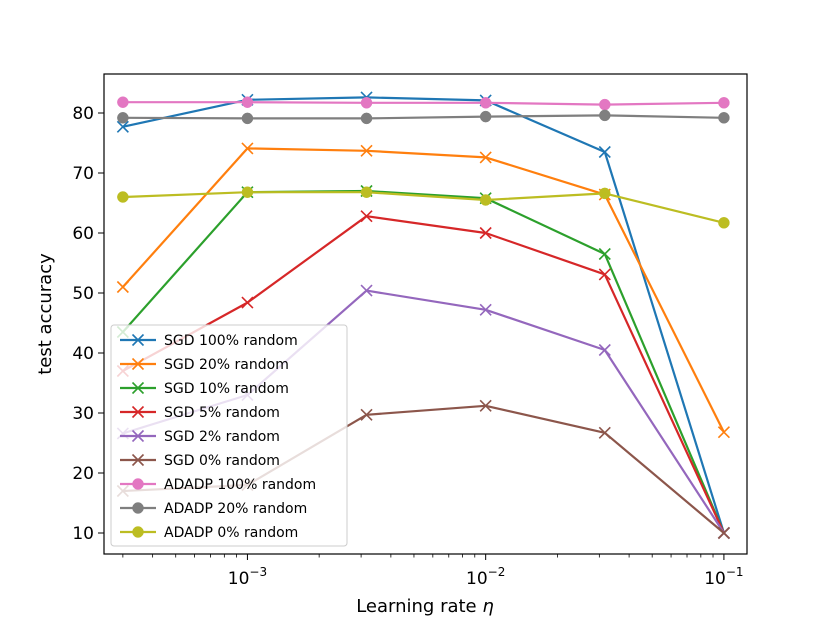  Describe the element at coordinates (222, 437) in the screenshot. I see `legend-label: SGD 2% random` at that location.